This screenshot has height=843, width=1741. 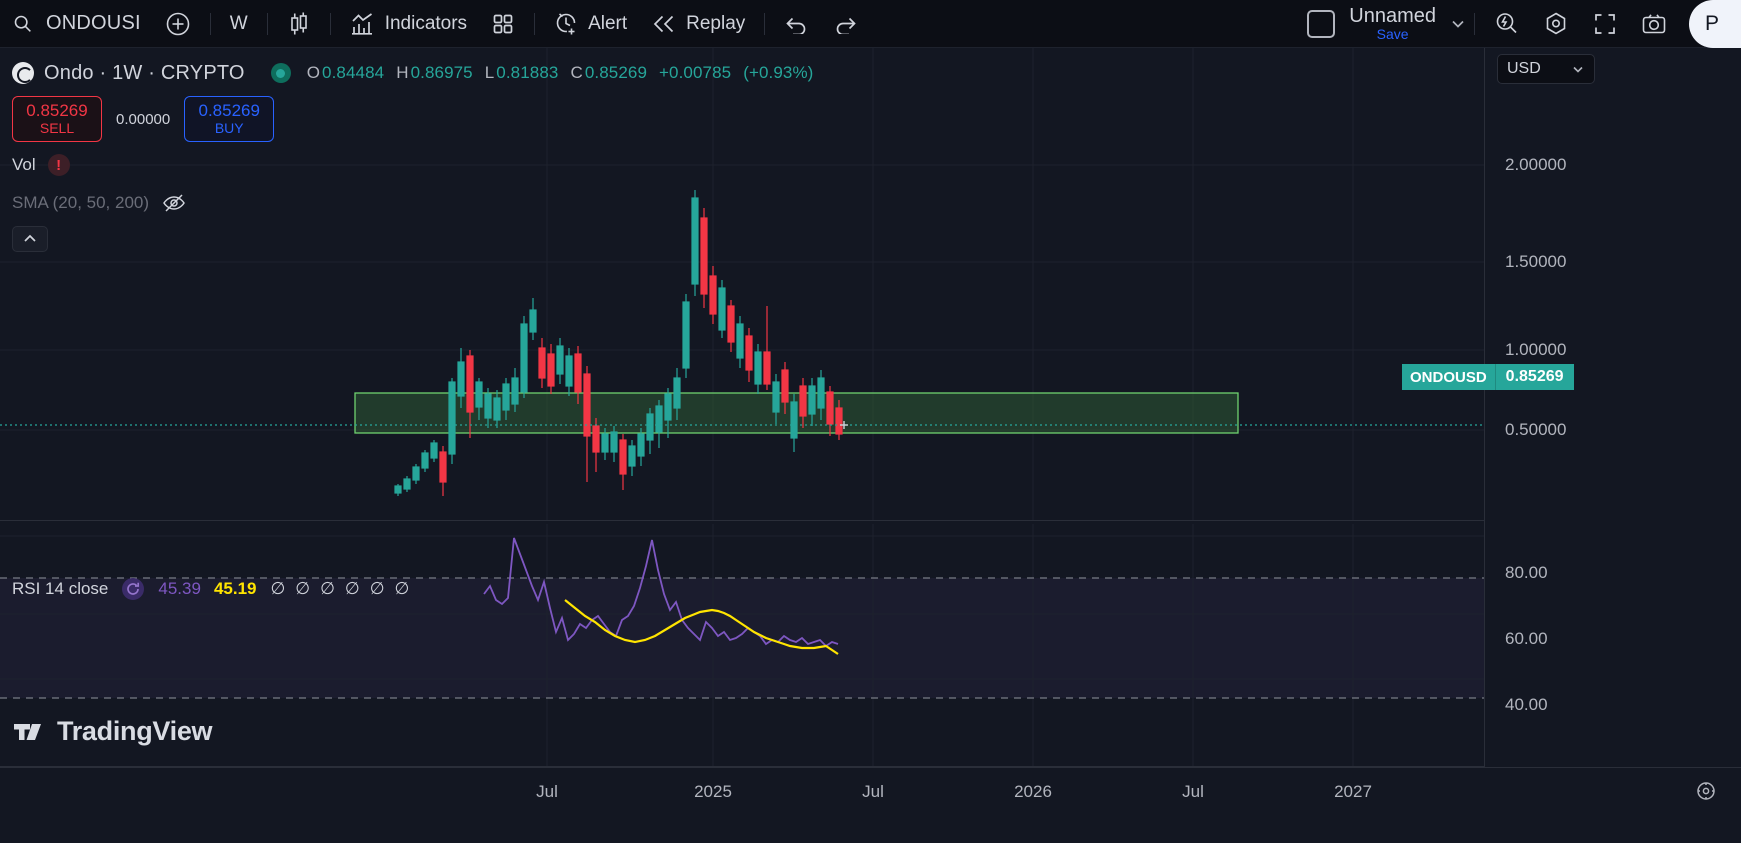 What do you see at coordinates (1033, 791) in the screenshot?
I see `time-axis-label: 2026` at bounding box center [1033, 791].